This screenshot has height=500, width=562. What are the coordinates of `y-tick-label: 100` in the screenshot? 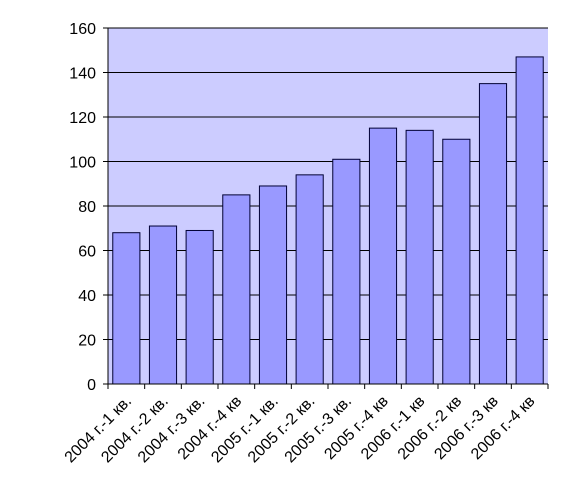 It's located at (82, 163).